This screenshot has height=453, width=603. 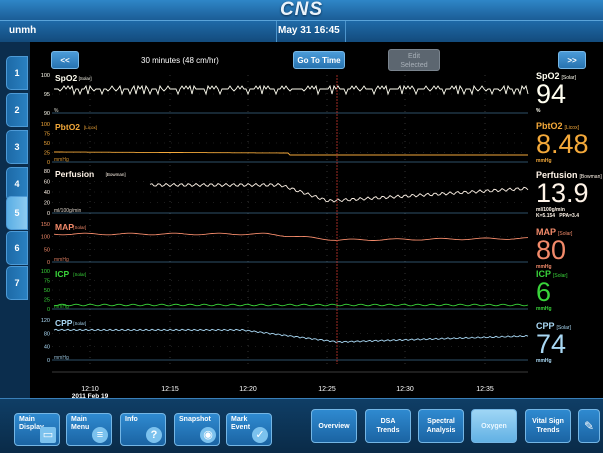 I want to click on main-menu-button: Main Menu ≡, so click(x=89, y=429).